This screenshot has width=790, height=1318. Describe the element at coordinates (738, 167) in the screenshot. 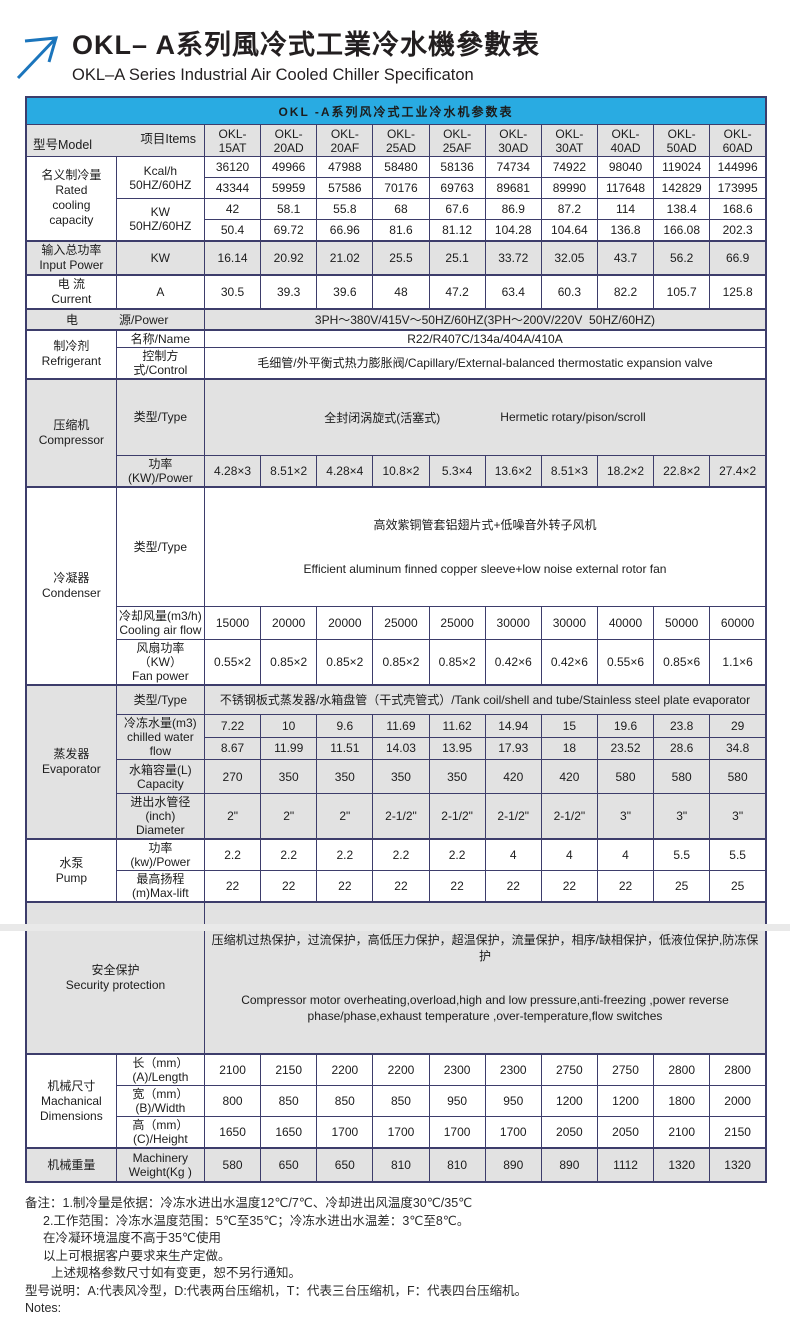

I see `value-cell: 144996` at that location.